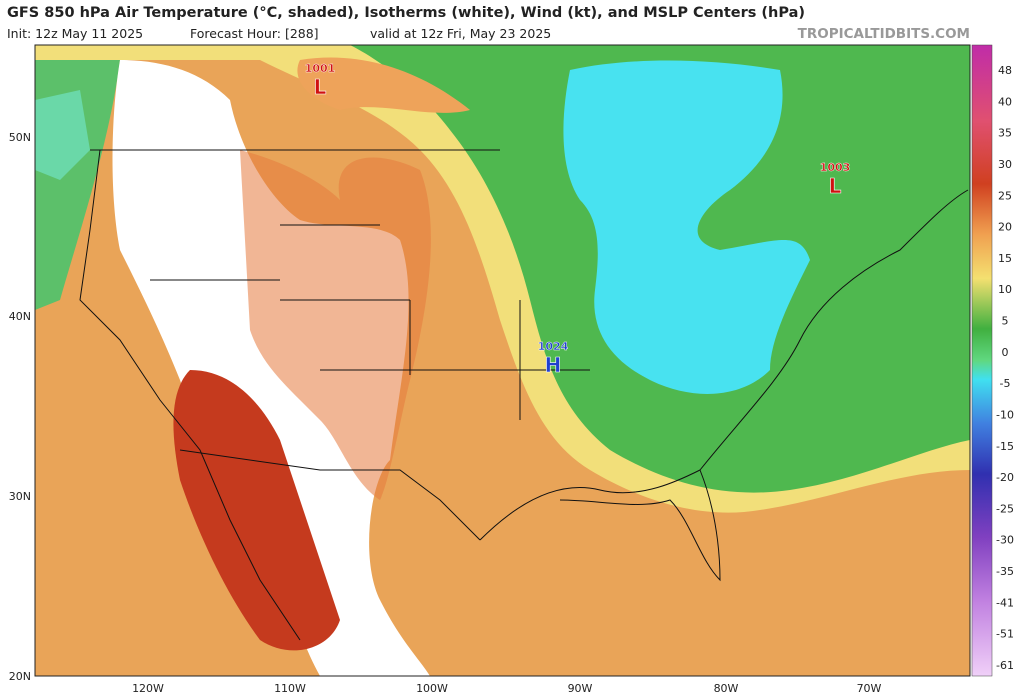 Image resolution: width=1024 pixels, height=700 pixels. What do you see at coordinates (20, 137) in the screenshot?
I see `latitude-label: 50N` at bounding box center [20, 137].